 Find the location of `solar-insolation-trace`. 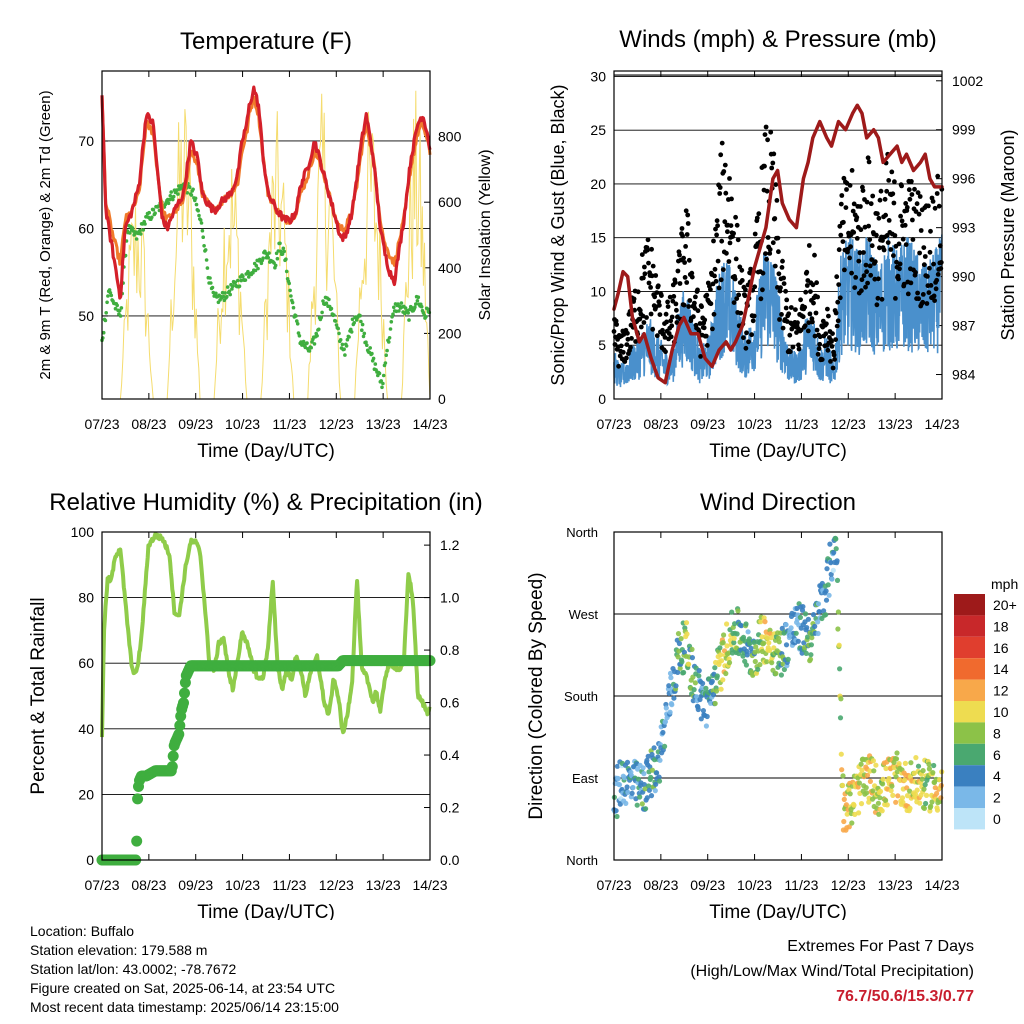

solar-insolation-trace is located at coordinates (230, 284).